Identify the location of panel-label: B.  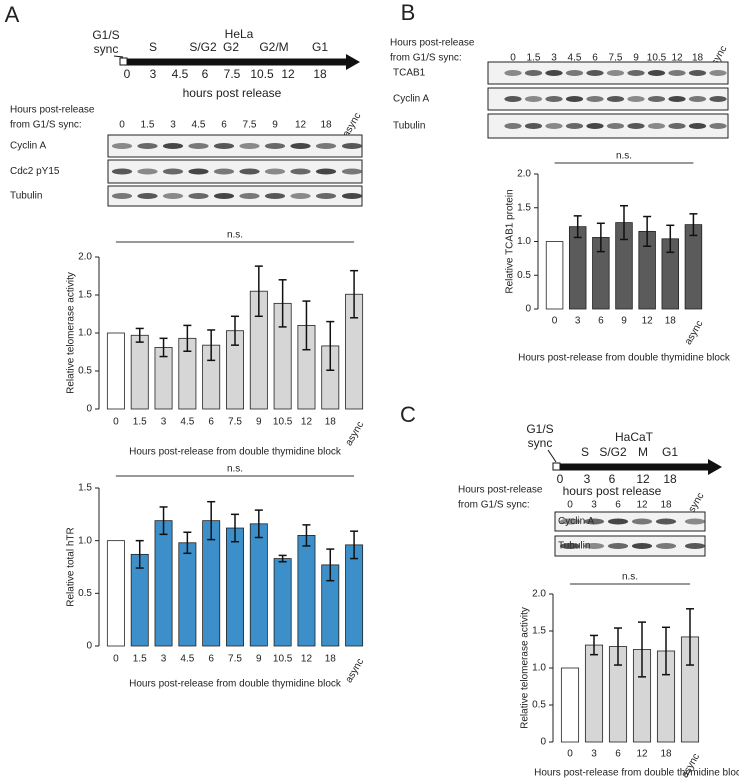
(408, 12).